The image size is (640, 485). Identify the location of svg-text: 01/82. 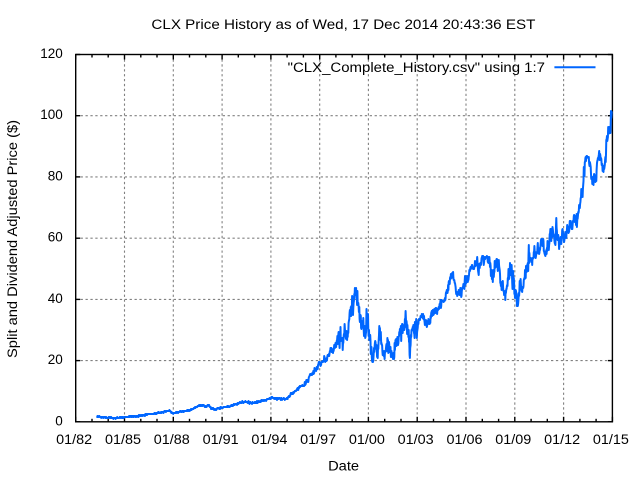
(74, 439).